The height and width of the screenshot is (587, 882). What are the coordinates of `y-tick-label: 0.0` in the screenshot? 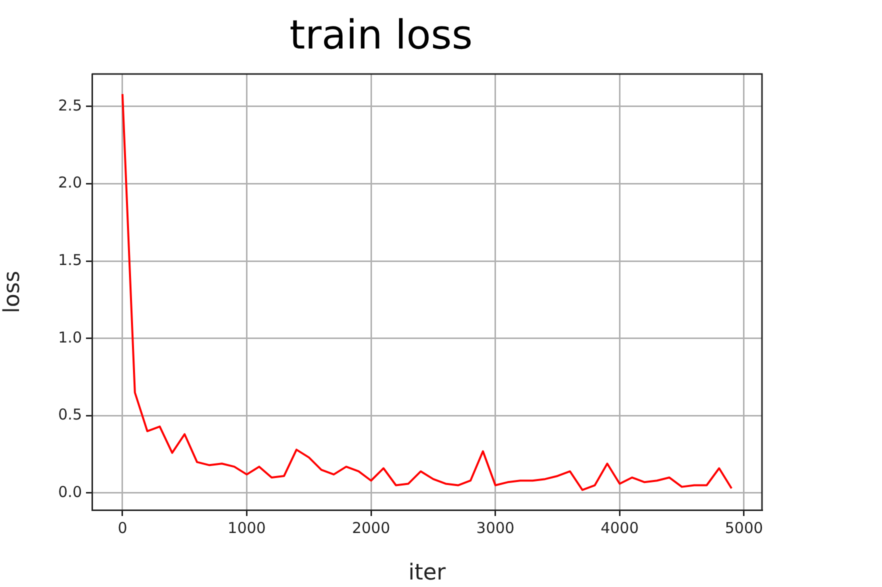 It's located at (70, 491).